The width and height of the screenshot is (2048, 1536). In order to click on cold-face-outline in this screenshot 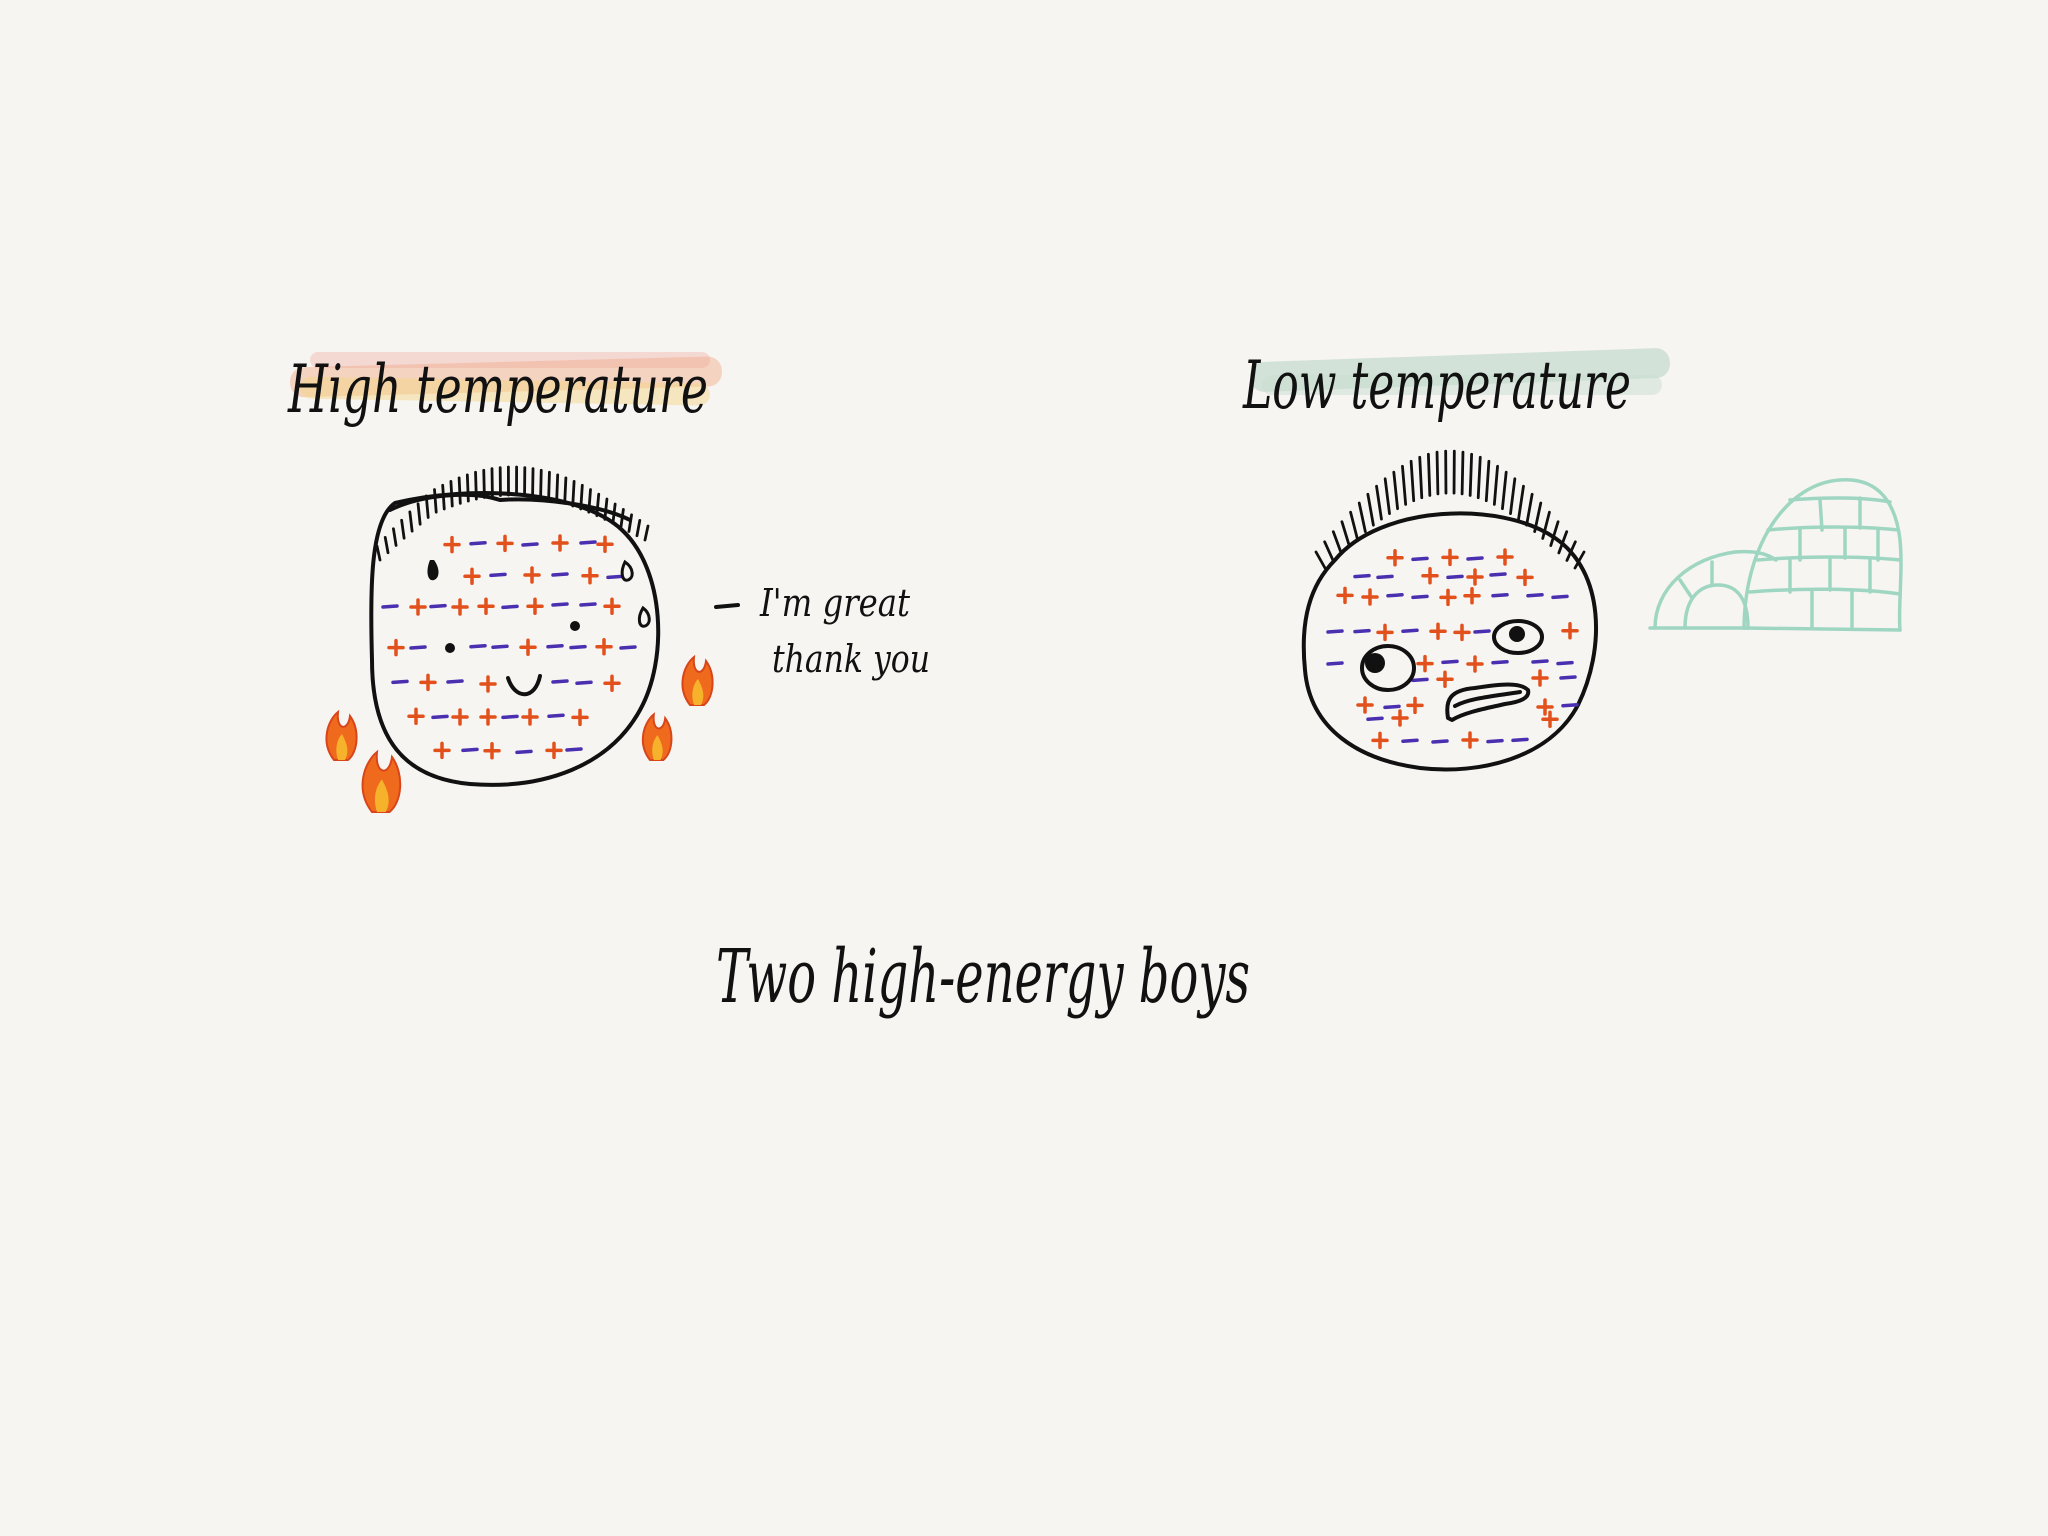, I will do `click(1449, 641)`.